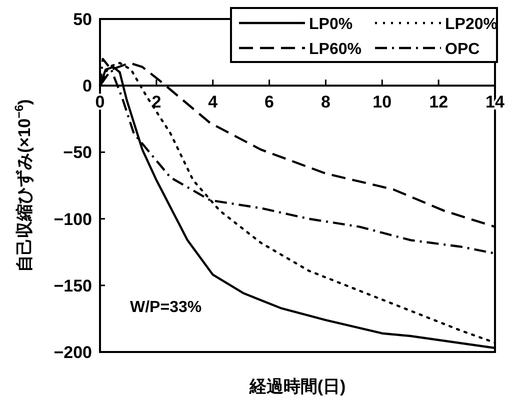  I want to click on y-tick-label: −100, so click(73, 219).